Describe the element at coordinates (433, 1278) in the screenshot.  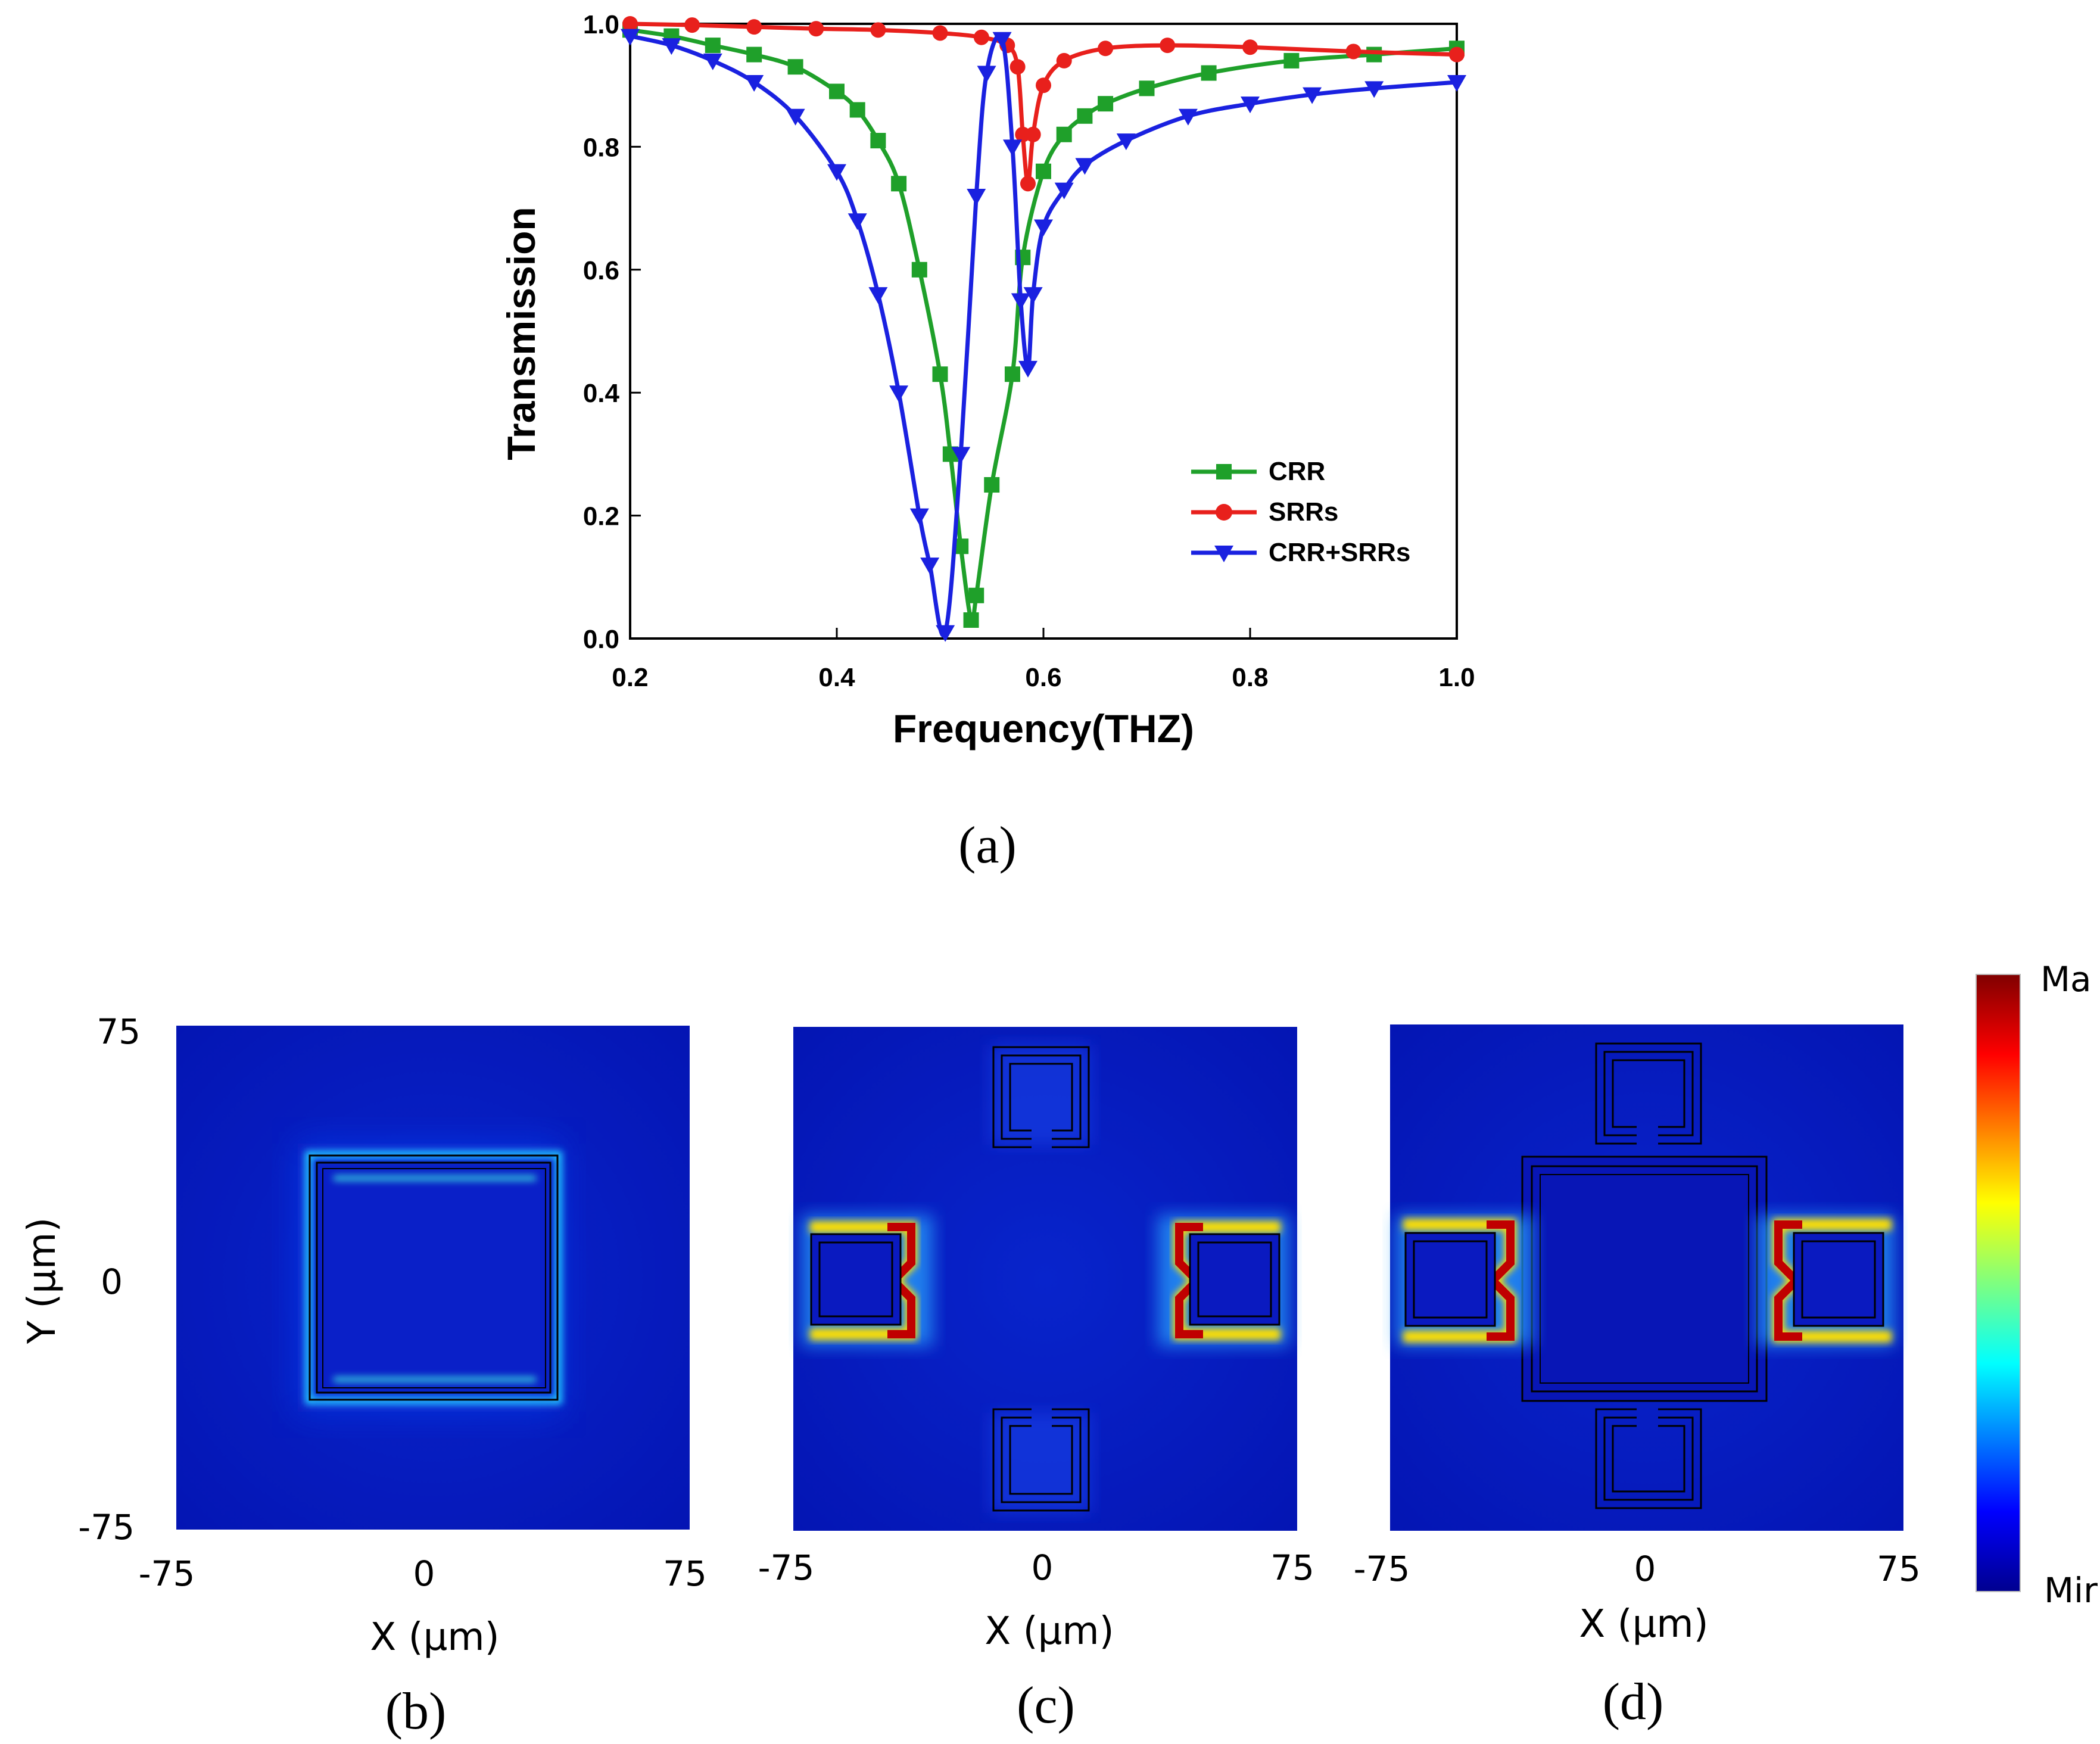
I see `panel-b-map` at that location.